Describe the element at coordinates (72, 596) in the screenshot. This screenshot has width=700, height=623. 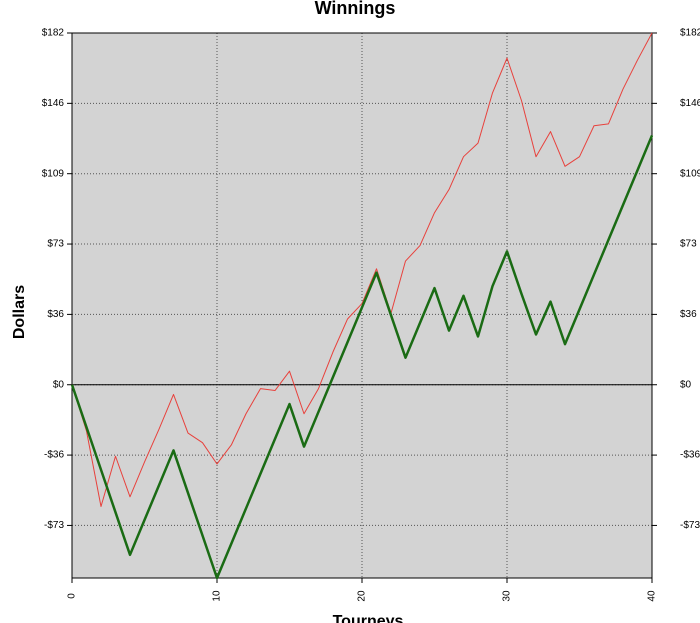
I see `x-tick-label: 0` at that location.